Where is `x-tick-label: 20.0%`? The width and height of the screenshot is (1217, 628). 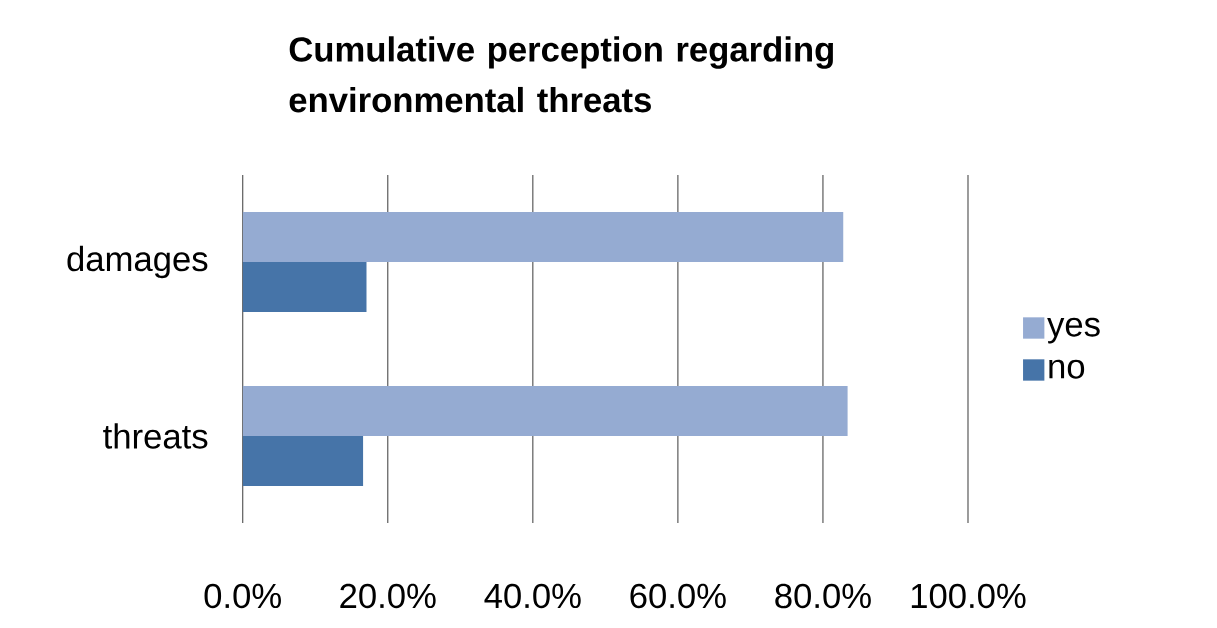 x-tick-label: 20.0% is located at coordinates (388, 596).